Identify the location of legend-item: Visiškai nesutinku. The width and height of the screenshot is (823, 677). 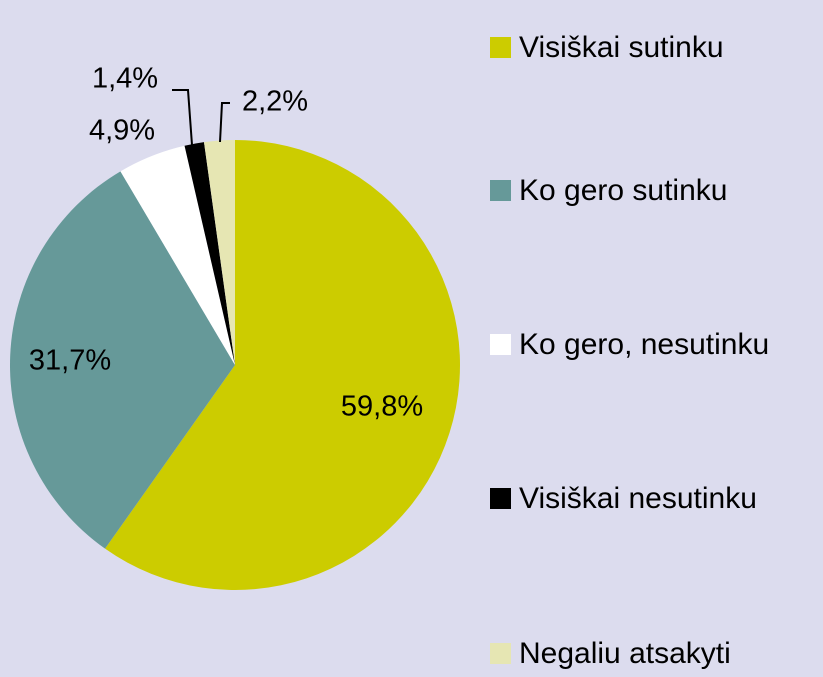
(632, 499).